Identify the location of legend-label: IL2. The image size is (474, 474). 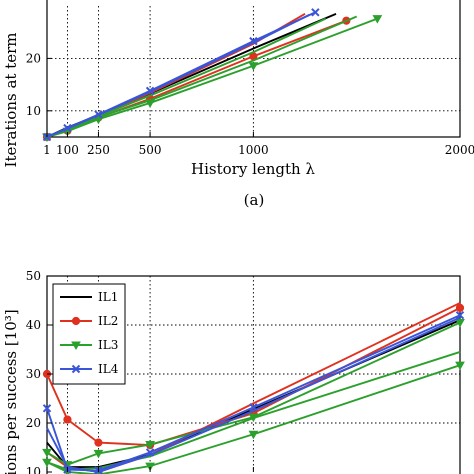
(108, 321).